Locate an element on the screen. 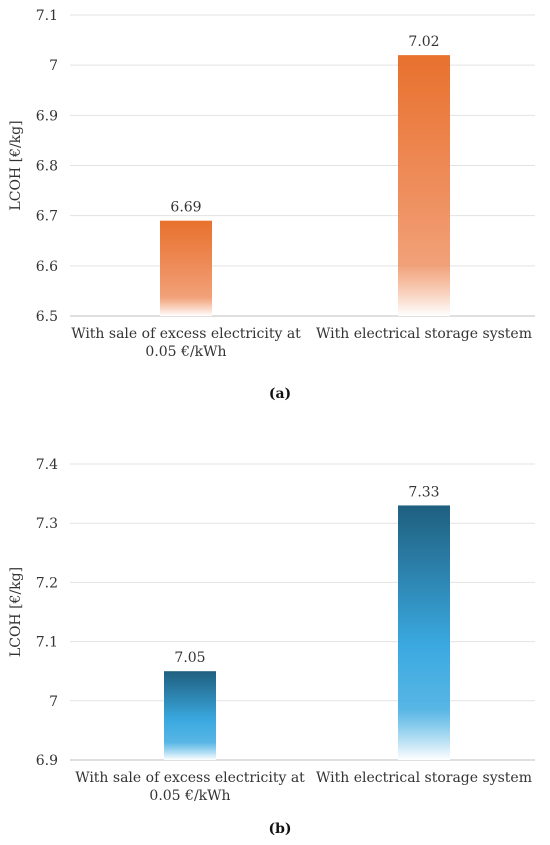 Image resolution: width=550 pixels, height=845 pixels. panel-label: (b) is located at coordinates (279, 829).